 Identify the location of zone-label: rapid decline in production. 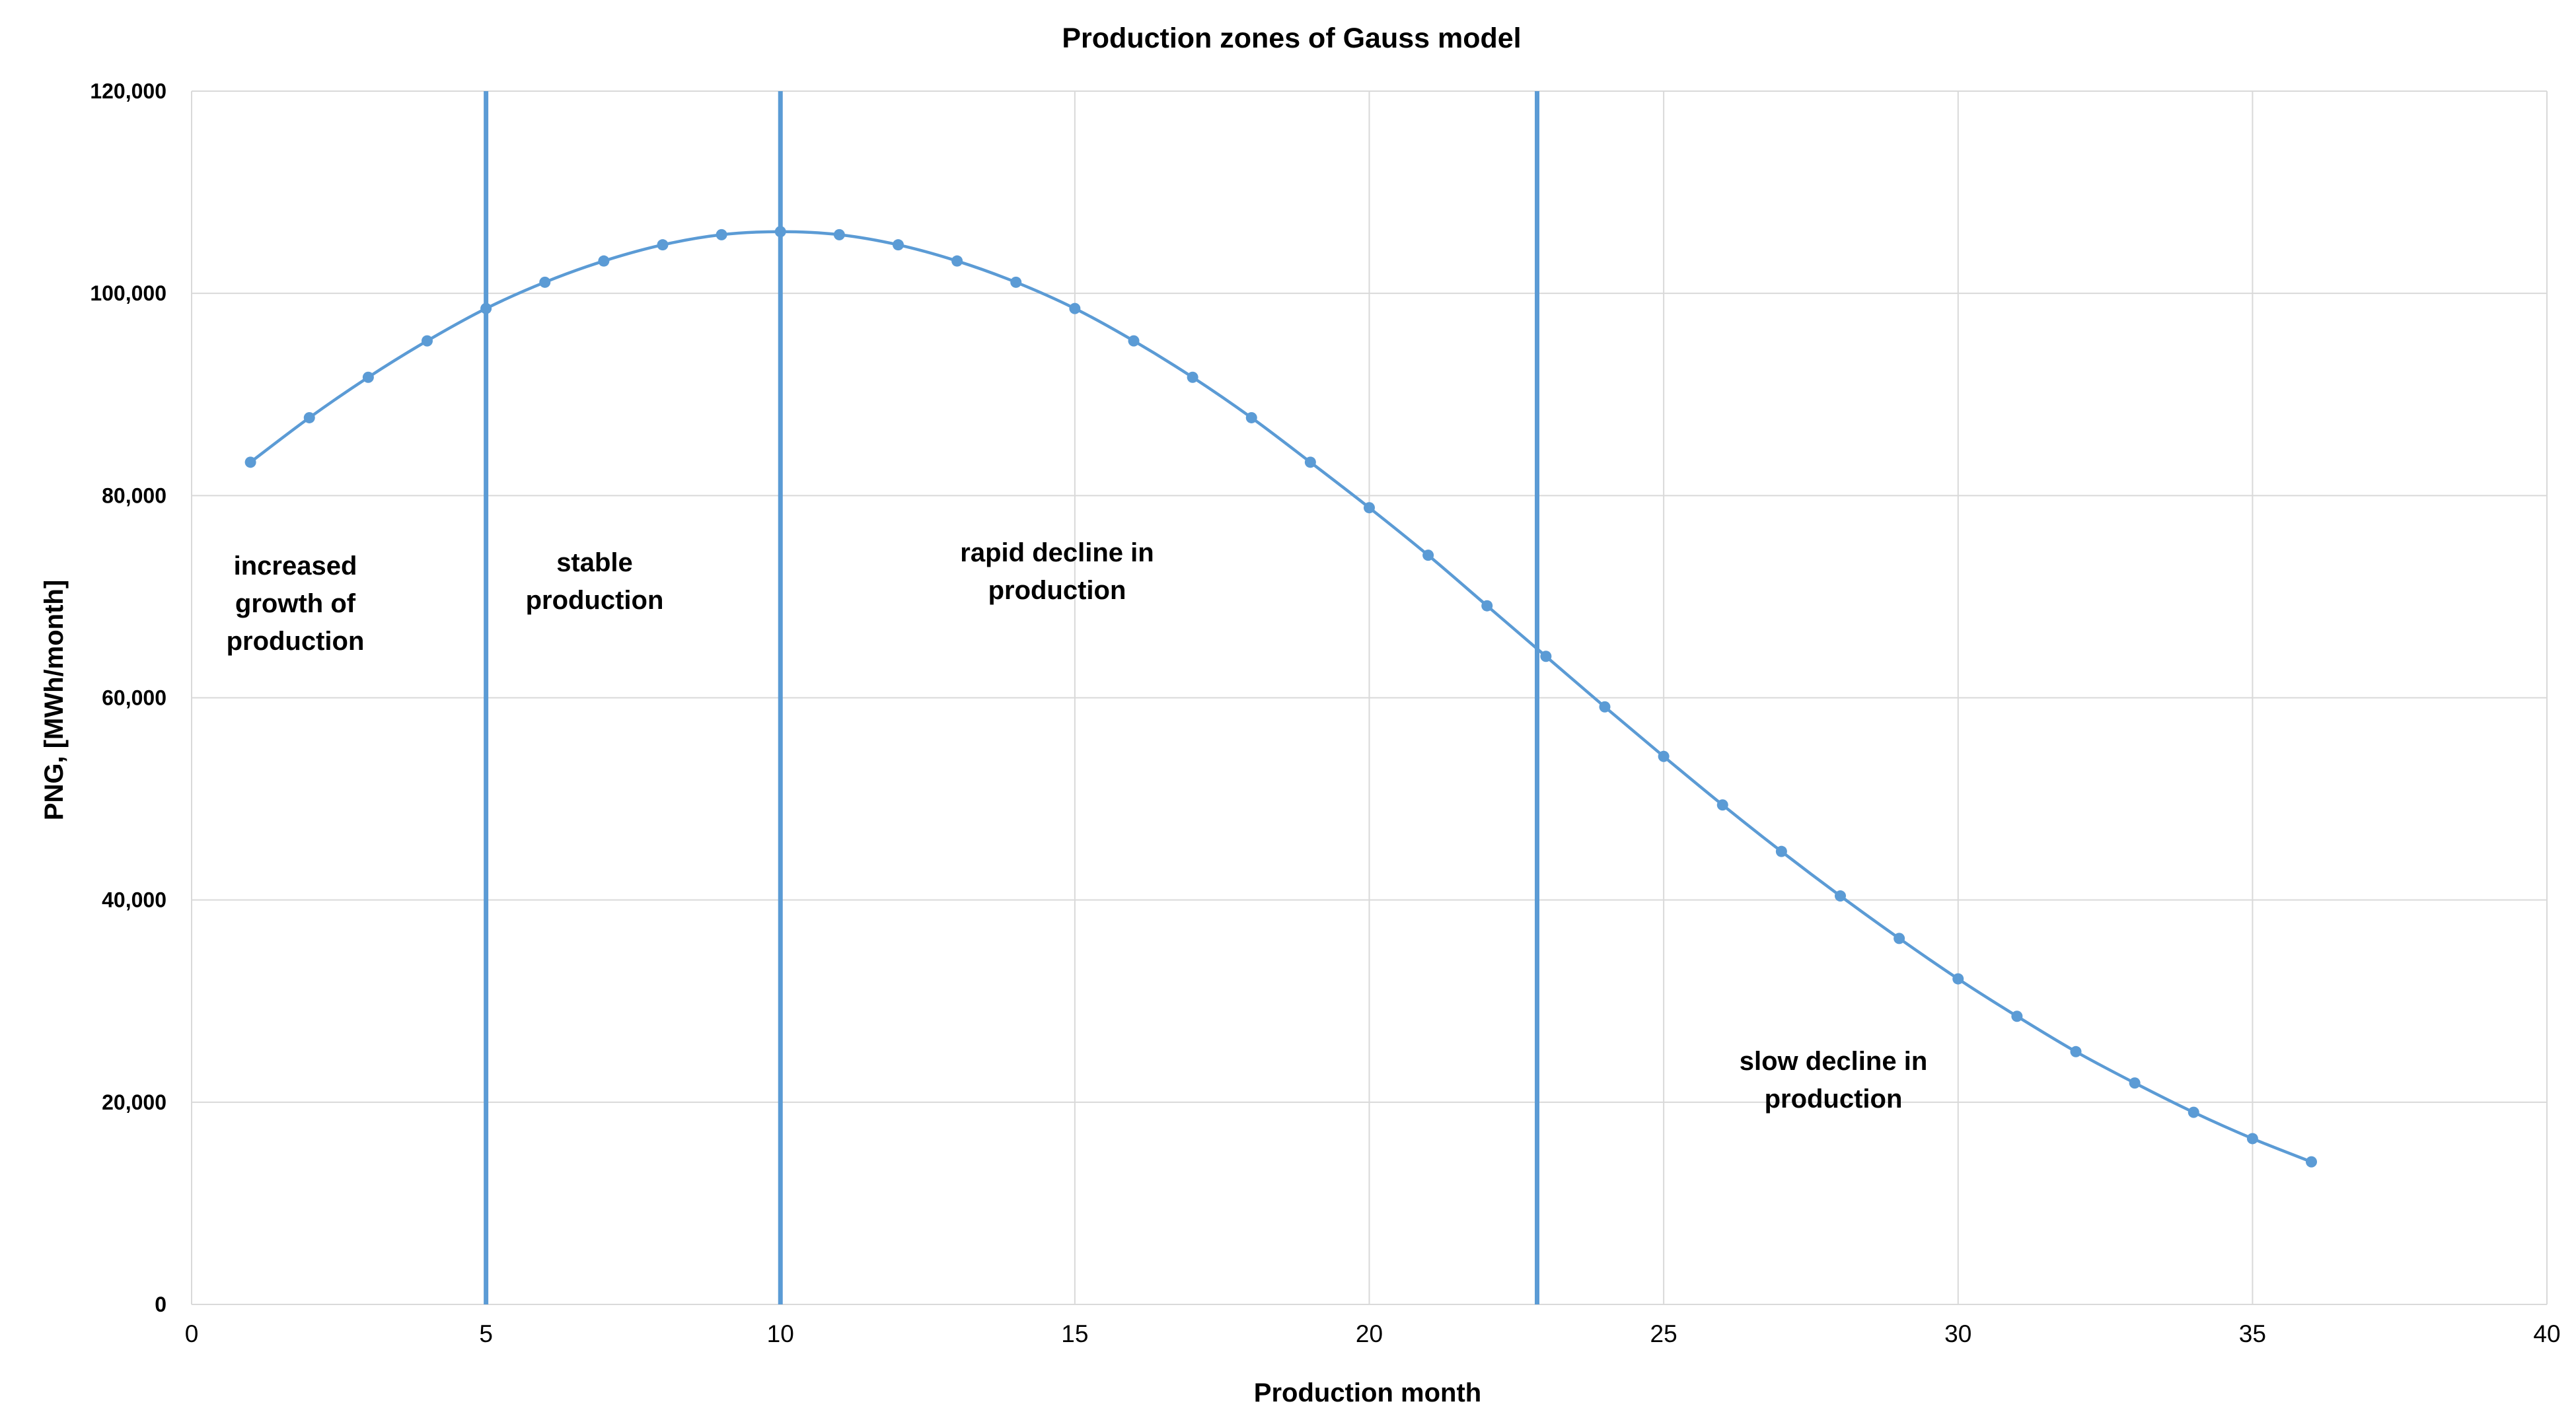
(1057, 571).